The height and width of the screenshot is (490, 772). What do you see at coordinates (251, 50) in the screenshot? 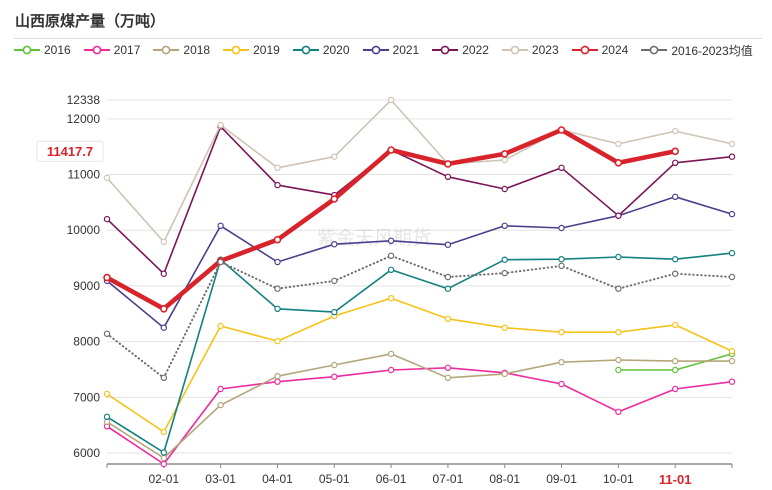
I see `legend-item-2019: 2019` at bounding box center [251, 50].